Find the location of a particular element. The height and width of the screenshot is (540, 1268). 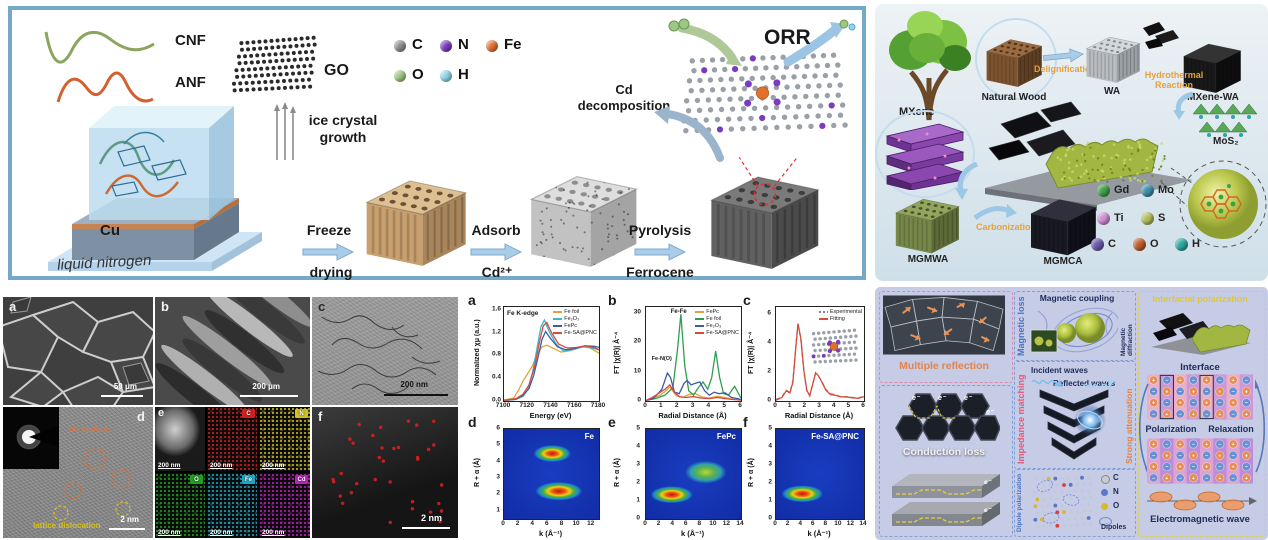

pyrolysis-label: Pyrolysis is located at coordinates (660, 230).